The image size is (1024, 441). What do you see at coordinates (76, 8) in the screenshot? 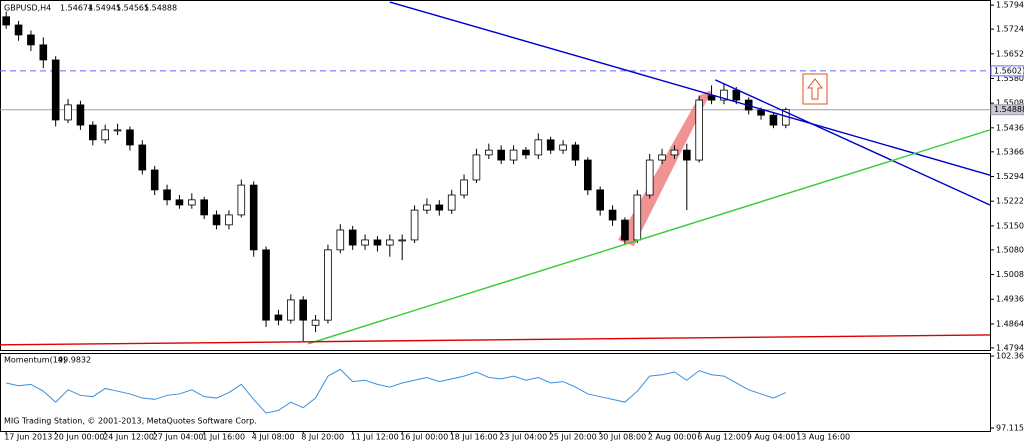
I see `quote: 1.54674` at bounding box center [76, 8].